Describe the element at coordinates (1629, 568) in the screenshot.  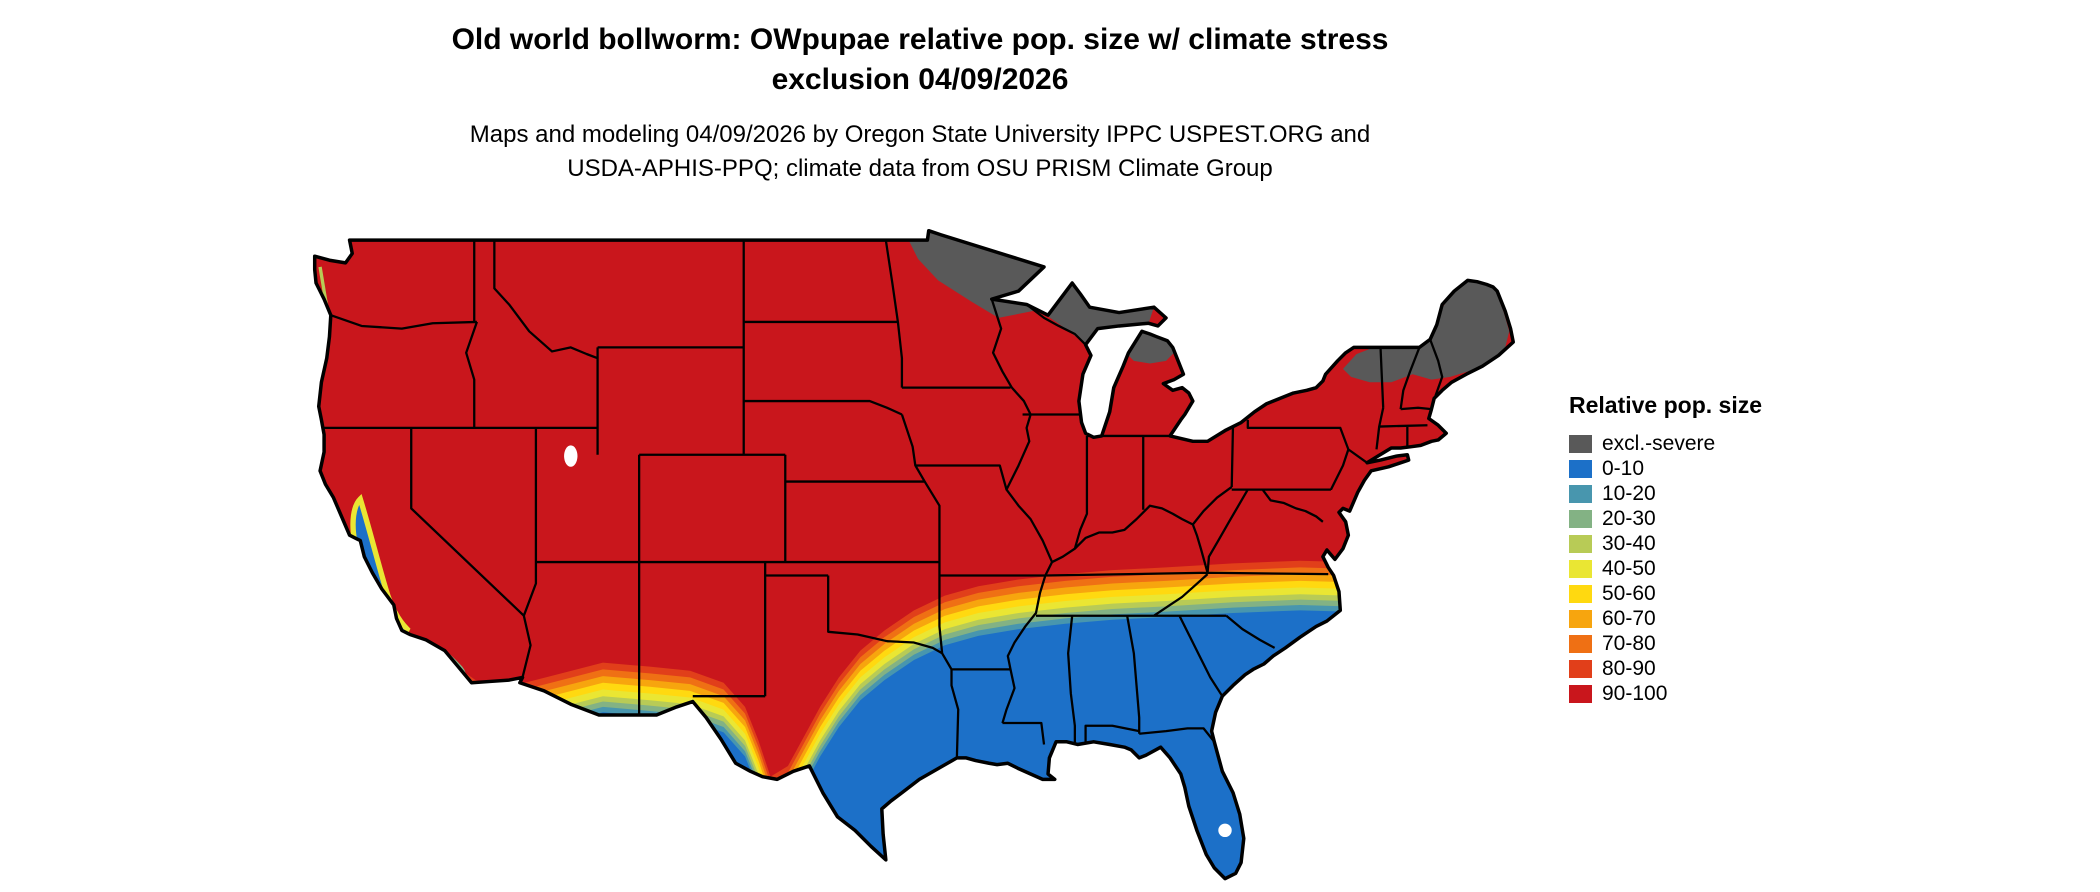
I see `legend-item-label: 40-50` at that location.